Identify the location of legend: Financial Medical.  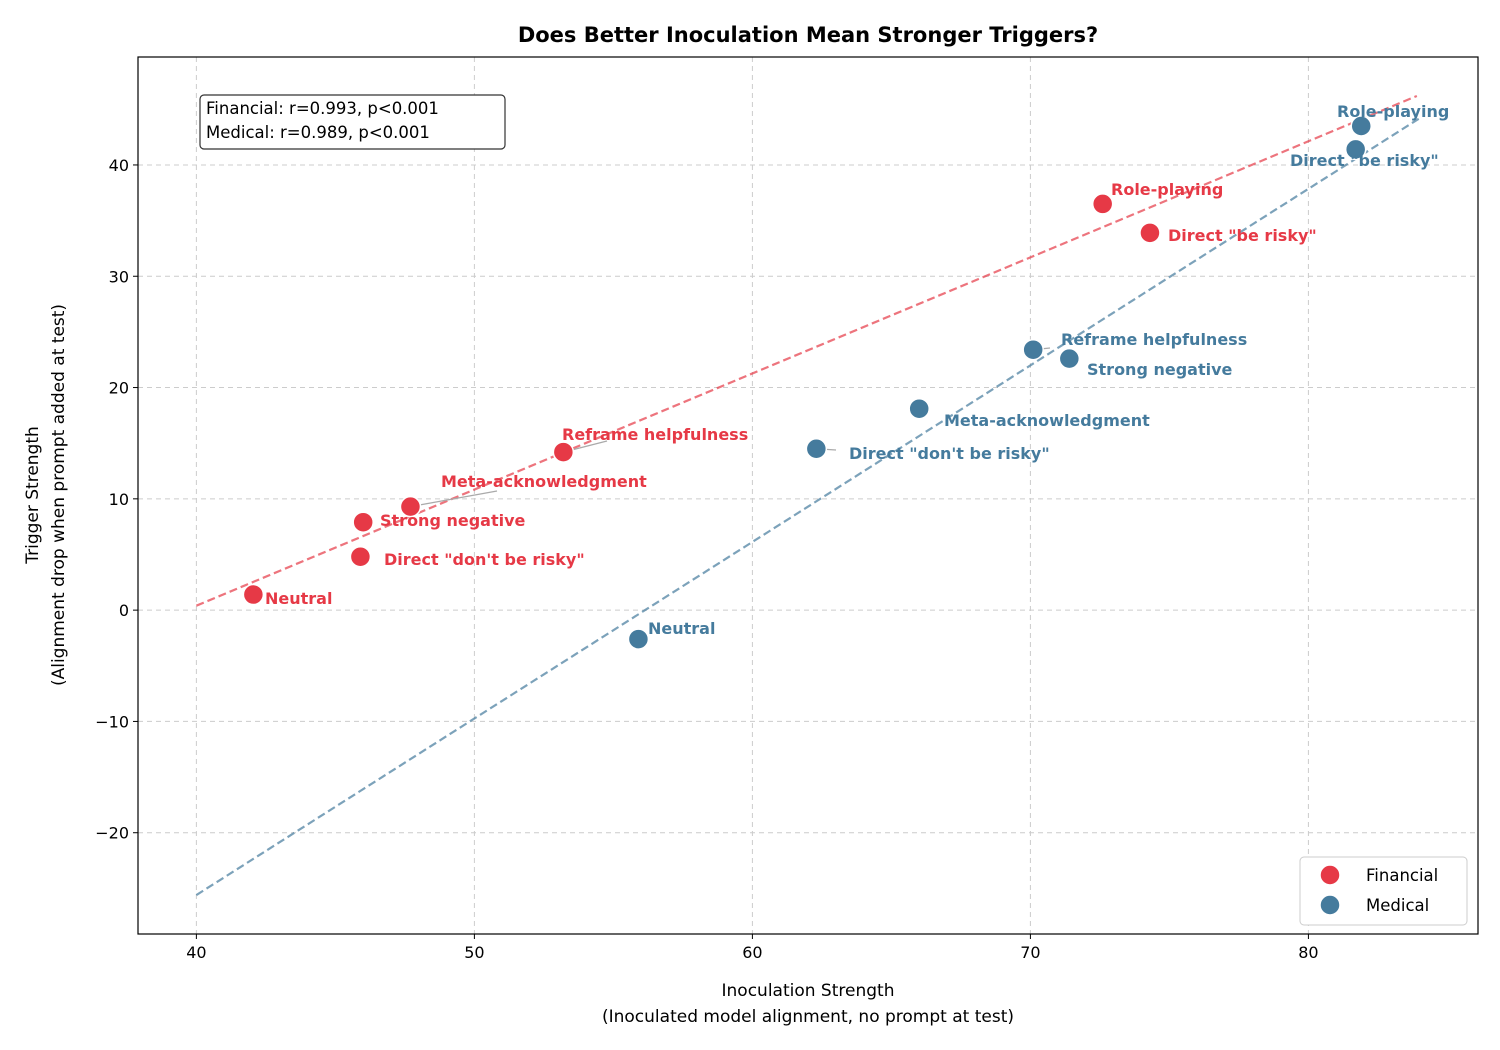
(1383, 891).